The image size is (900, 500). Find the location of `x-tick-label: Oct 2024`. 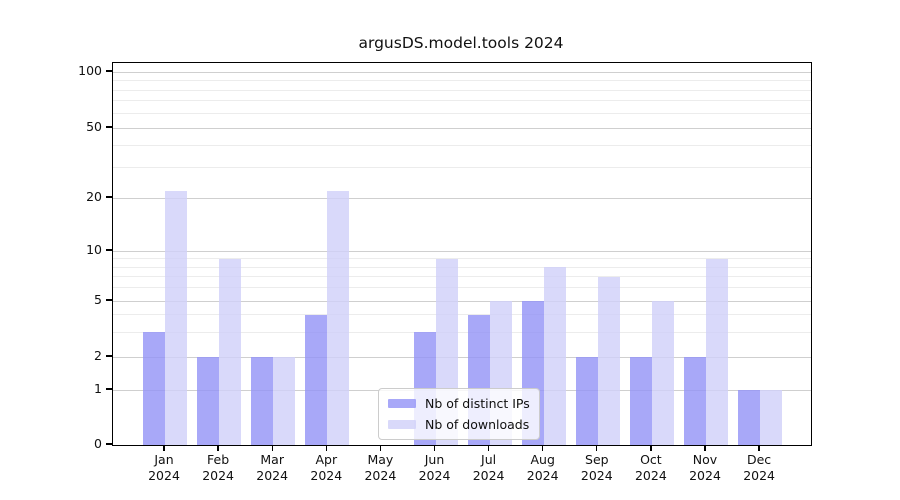

x-tick-label: Oct 2024 is located at coordinates (650, 467).